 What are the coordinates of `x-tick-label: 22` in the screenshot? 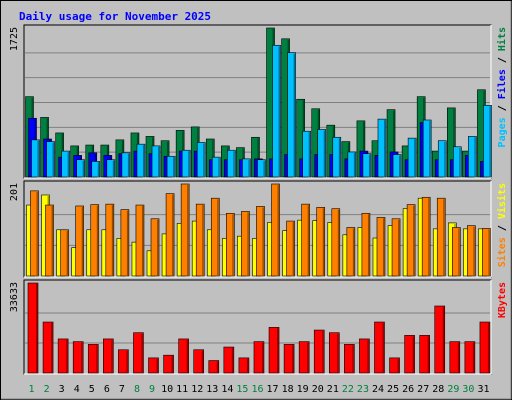 It's located at (348, 389).